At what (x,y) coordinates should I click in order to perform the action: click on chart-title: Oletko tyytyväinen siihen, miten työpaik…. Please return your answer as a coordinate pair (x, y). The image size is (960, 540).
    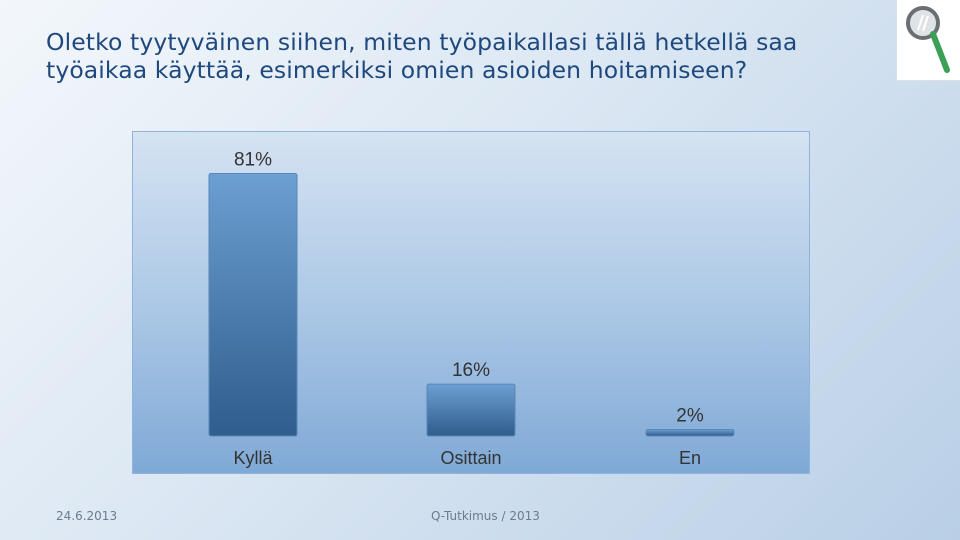
    Looking at the image, I should click on (422, 56).